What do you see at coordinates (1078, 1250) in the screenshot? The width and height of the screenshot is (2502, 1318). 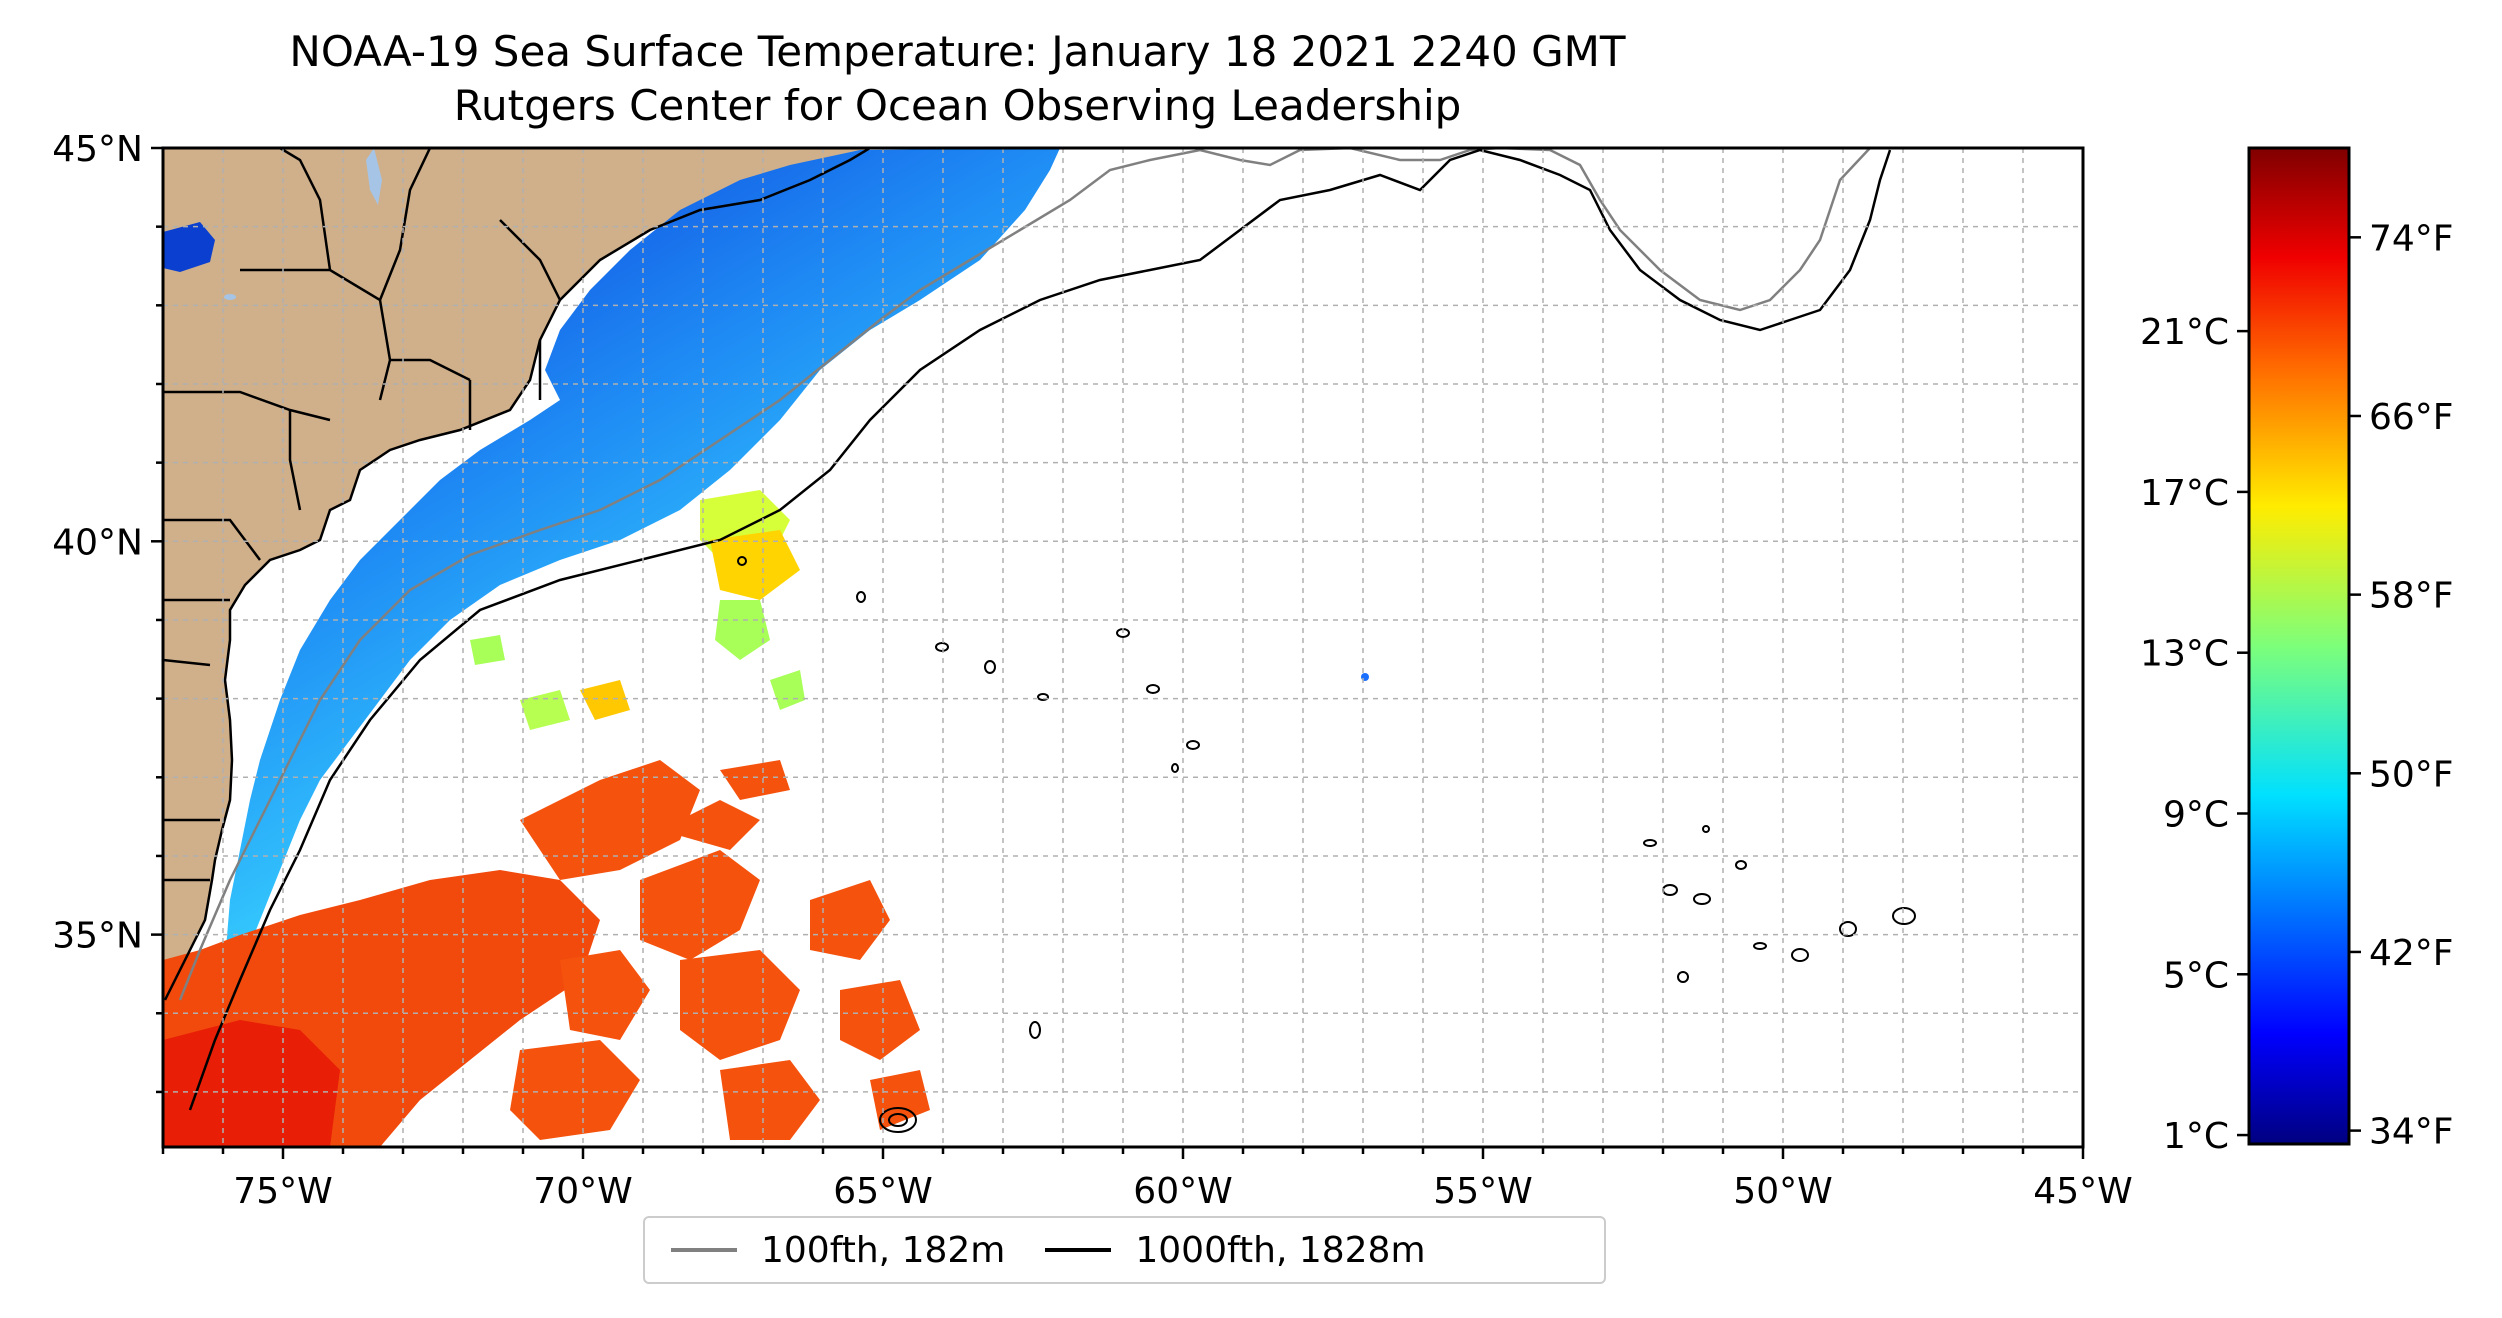 I see `legend-line-1000fth` at bounding box center [1078, 1250].